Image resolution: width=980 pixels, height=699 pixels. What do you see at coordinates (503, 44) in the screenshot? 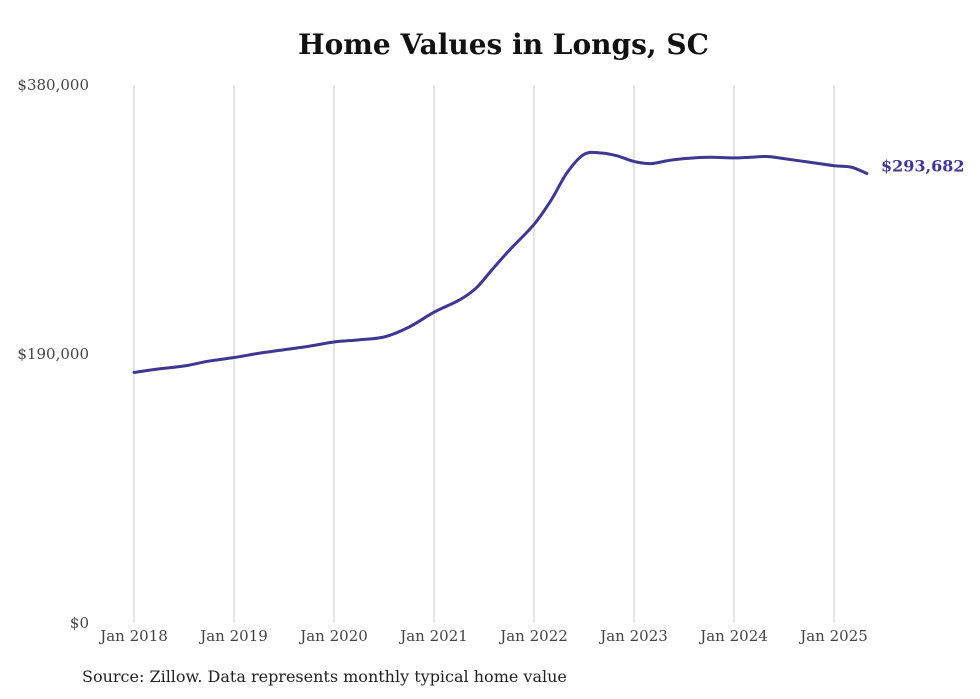
I see `chart-title: Home Values in Longs, SC` at bounding box center [503, 44].